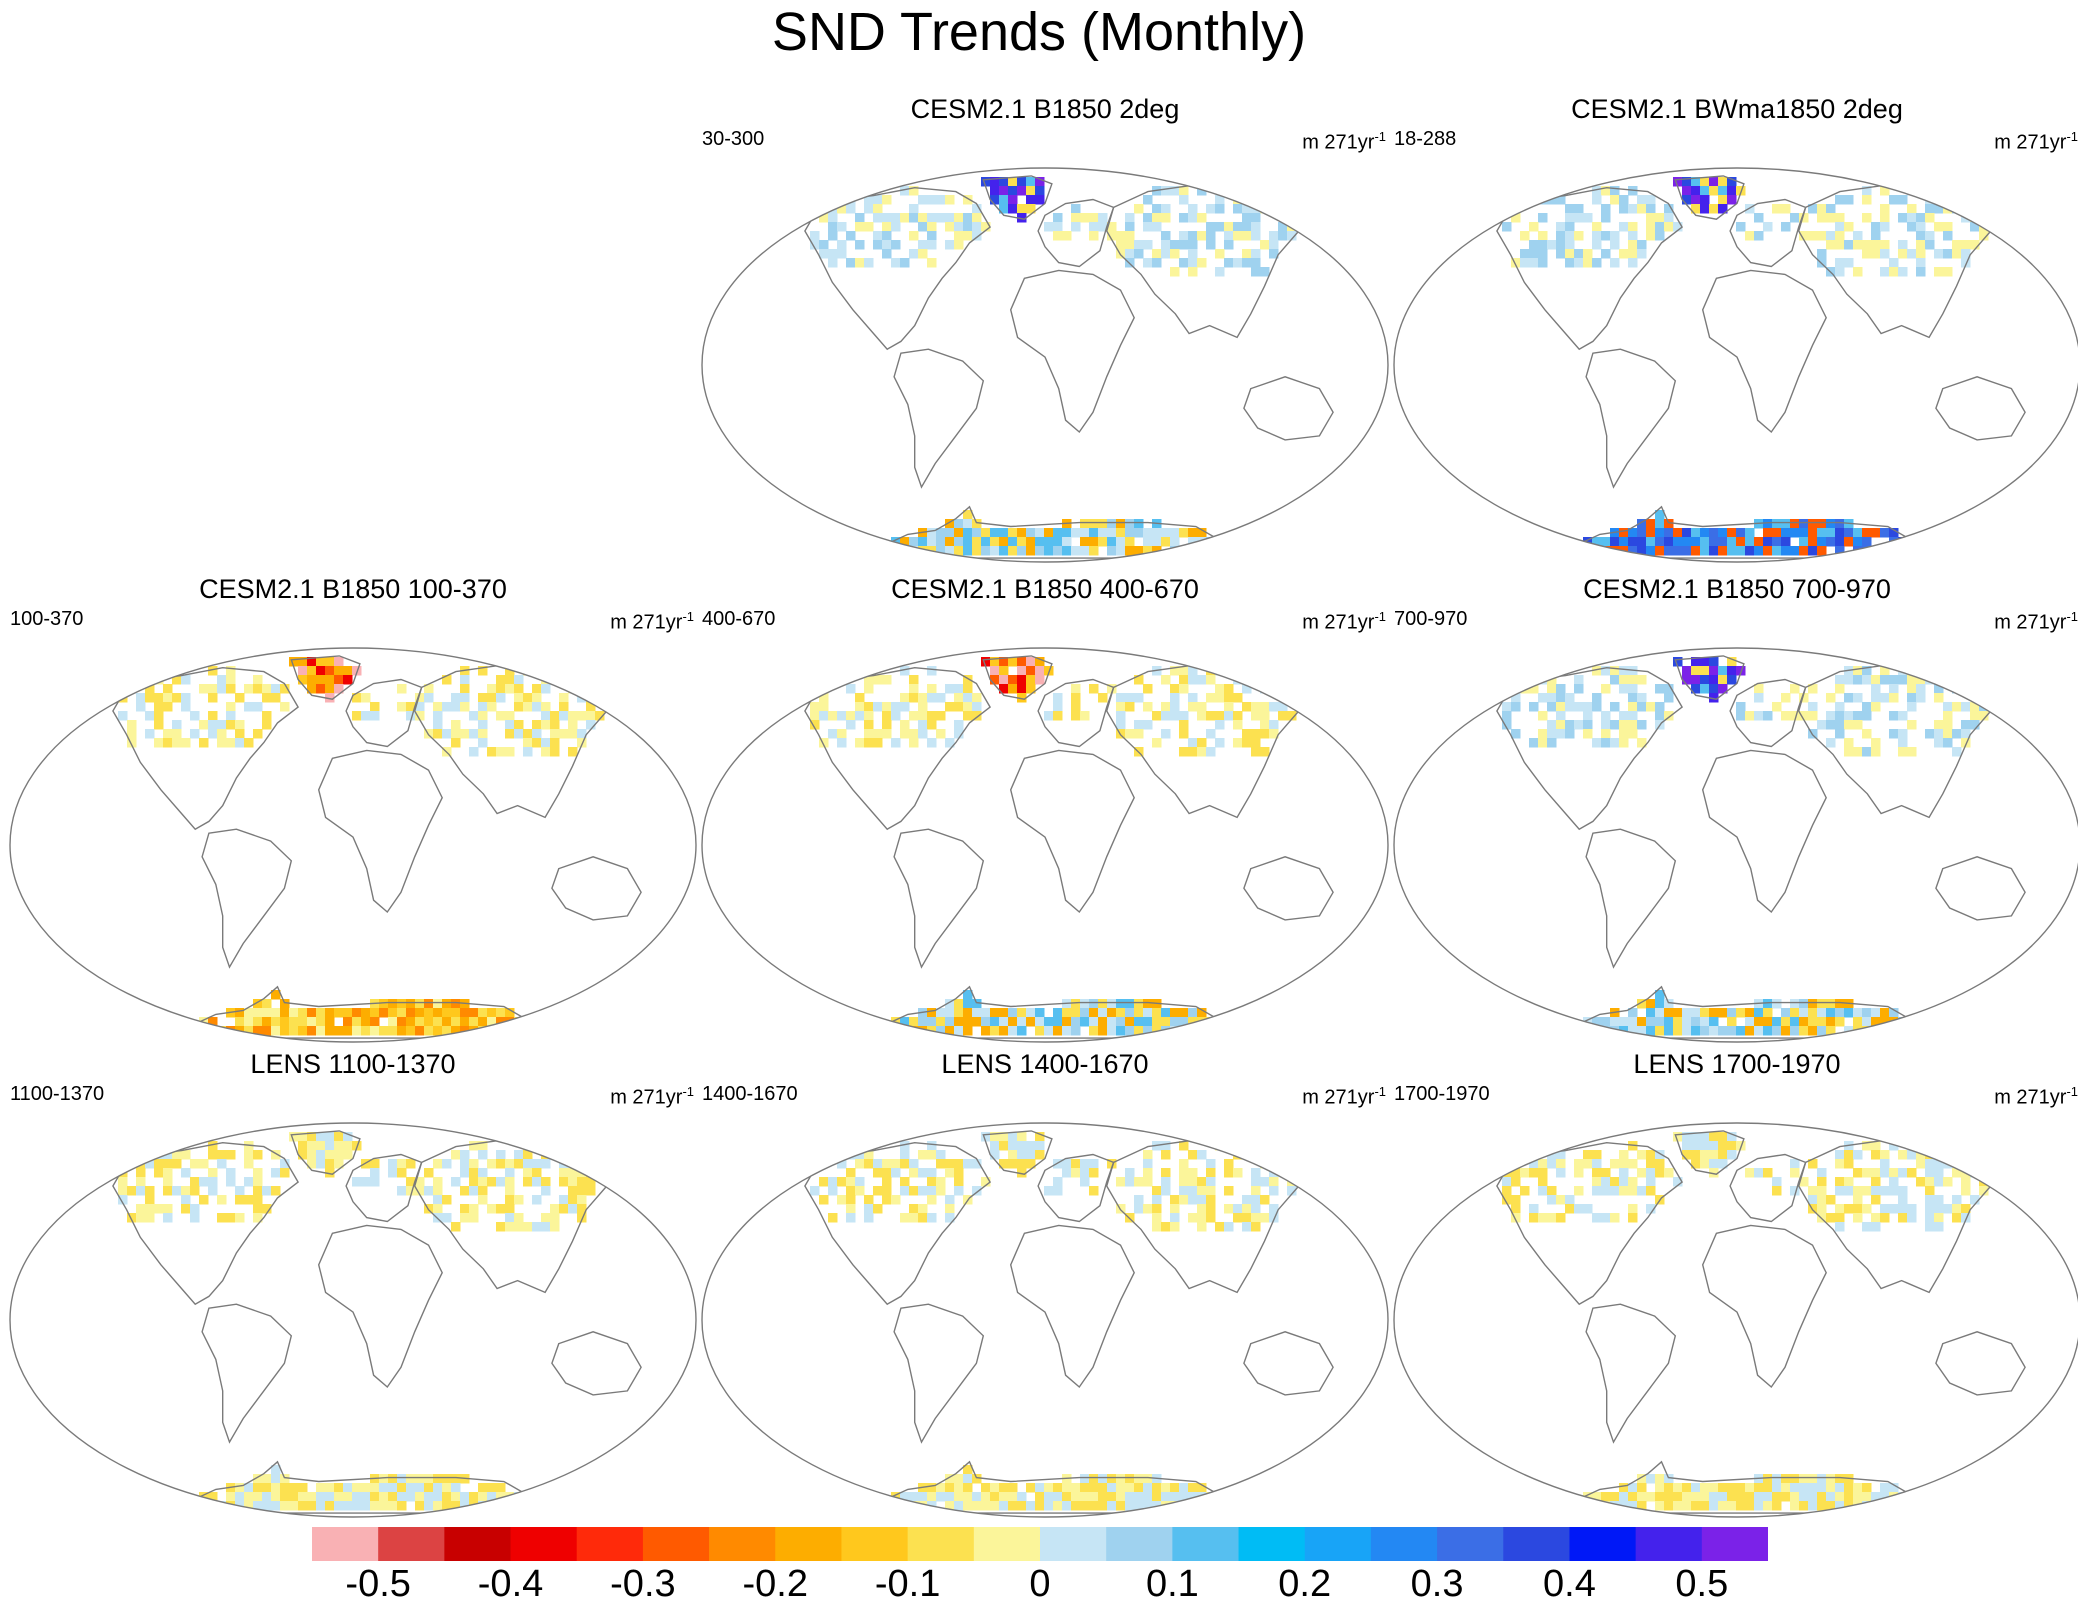 This screenshot has height=1608, width=2078. I want to click on panel-range-label: 100-370, so click(47, 619).